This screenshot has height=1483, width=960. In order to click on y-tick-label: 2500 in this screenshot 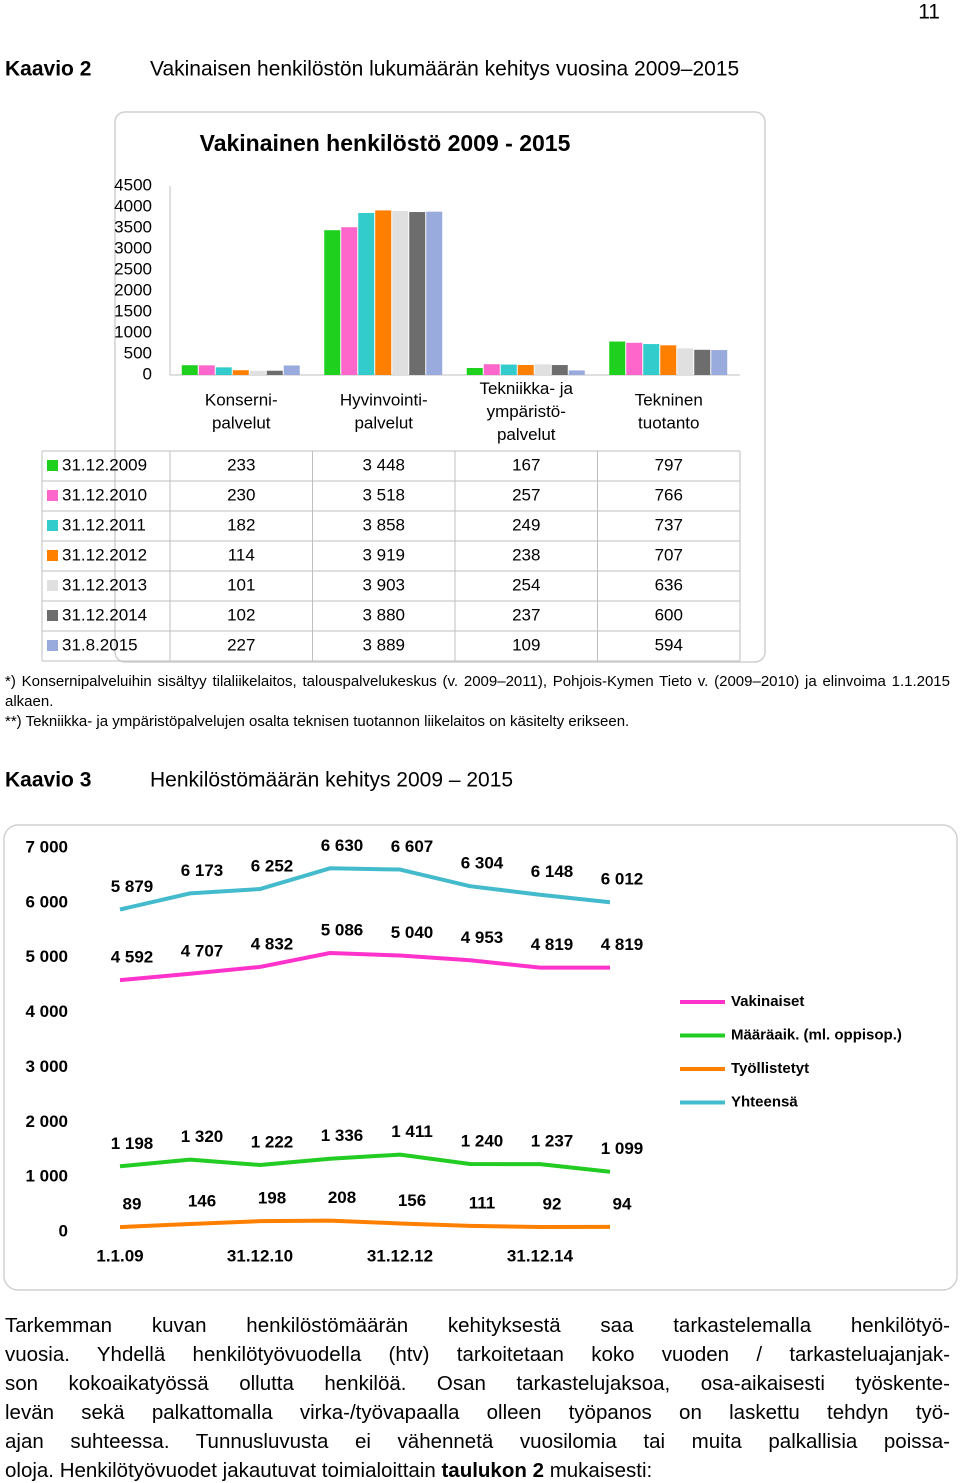, I will do `click(133, 268)`.